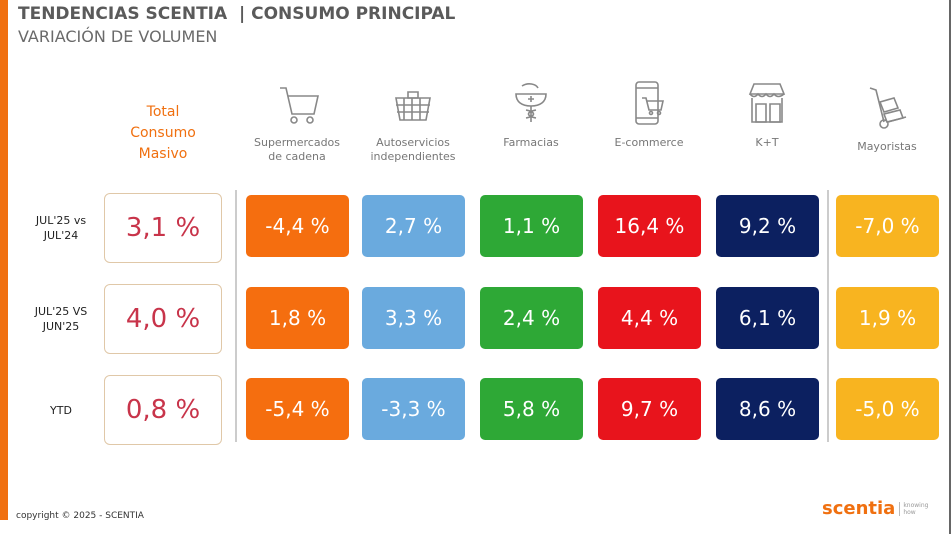 The image size is (951, 534). I want to click on value-cell: 3,3 %, so click(413, 318).